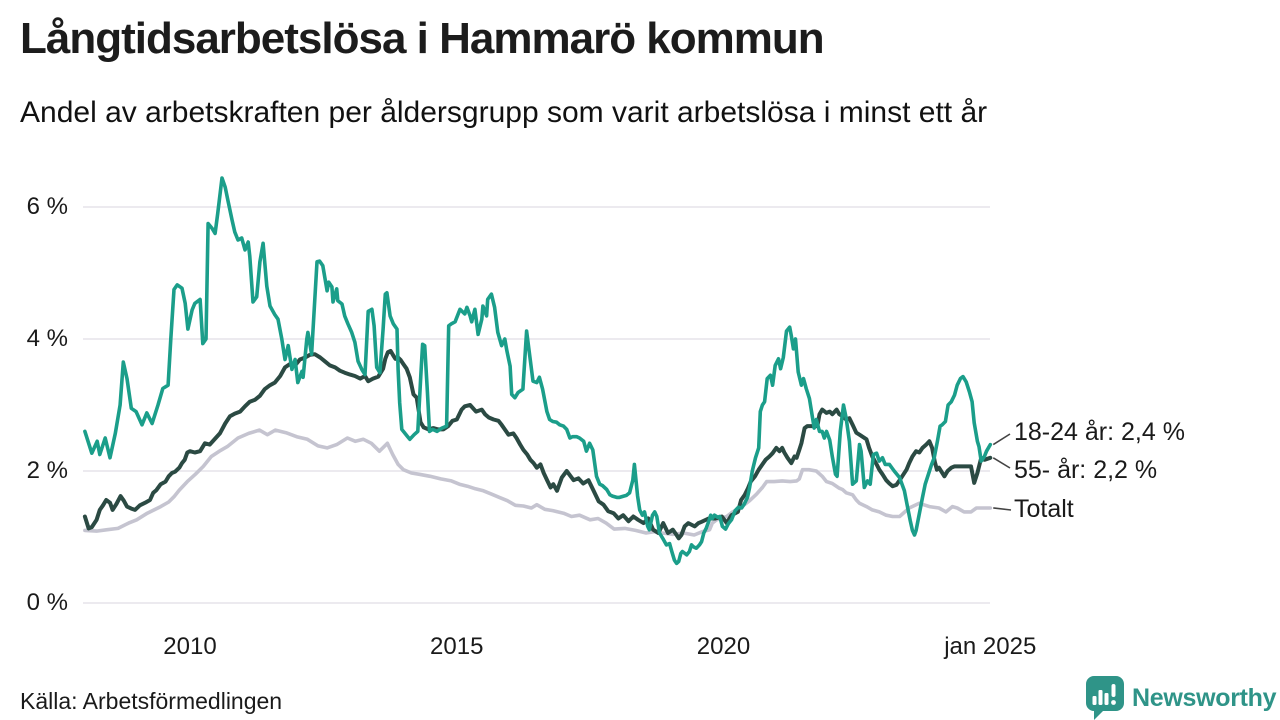  What do you see at coordinates (190, 646) in the screenshot?
I see `x-axis-label-2010: 2010` at bounding box center [190, 646].